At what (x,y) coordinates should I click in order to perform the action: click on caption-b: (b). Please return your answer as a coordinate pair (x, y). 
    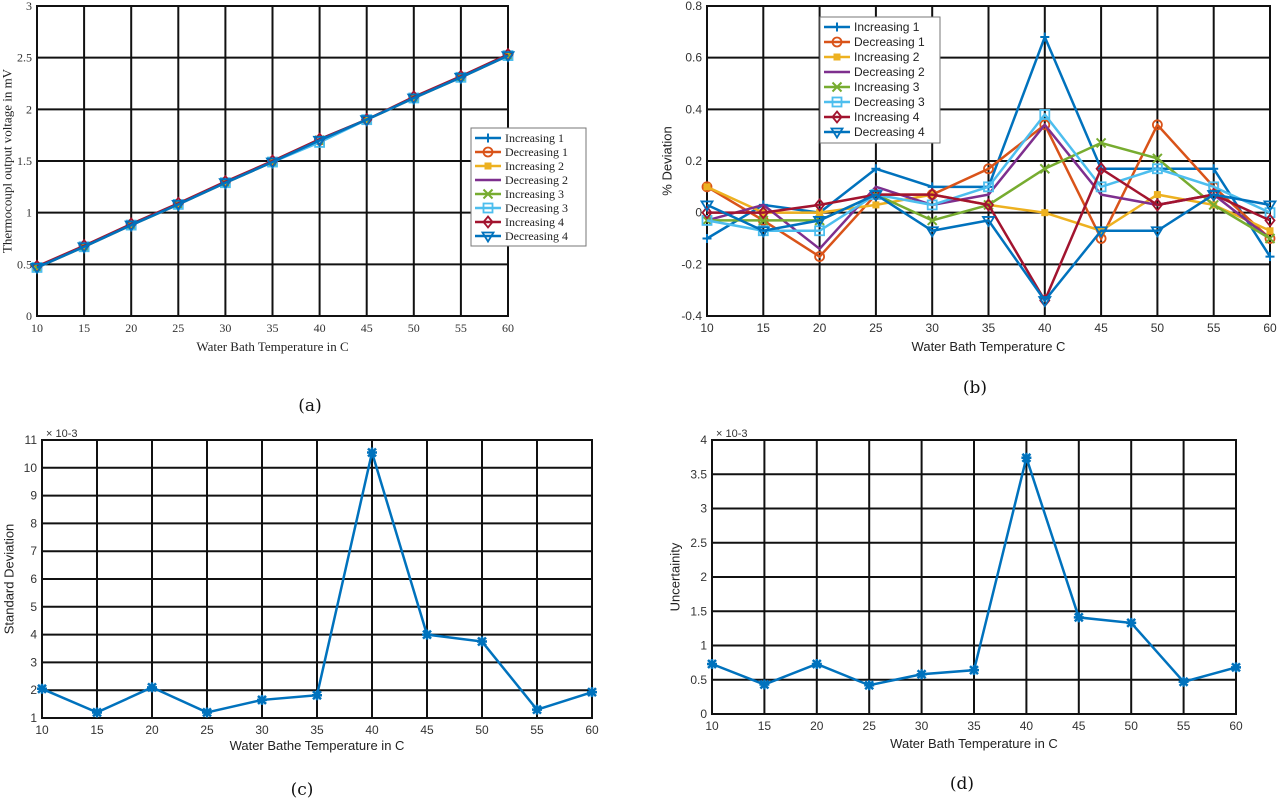
    Looking at the image, I should click on (975, 388).